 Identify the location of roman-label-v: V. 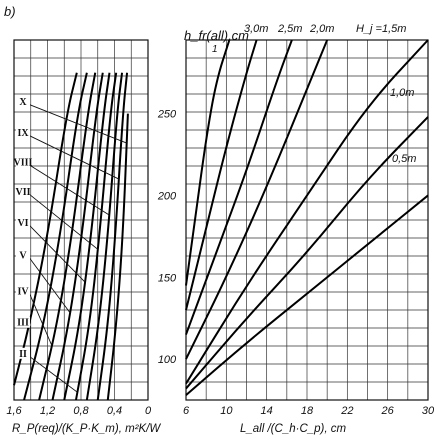
(23, 256).